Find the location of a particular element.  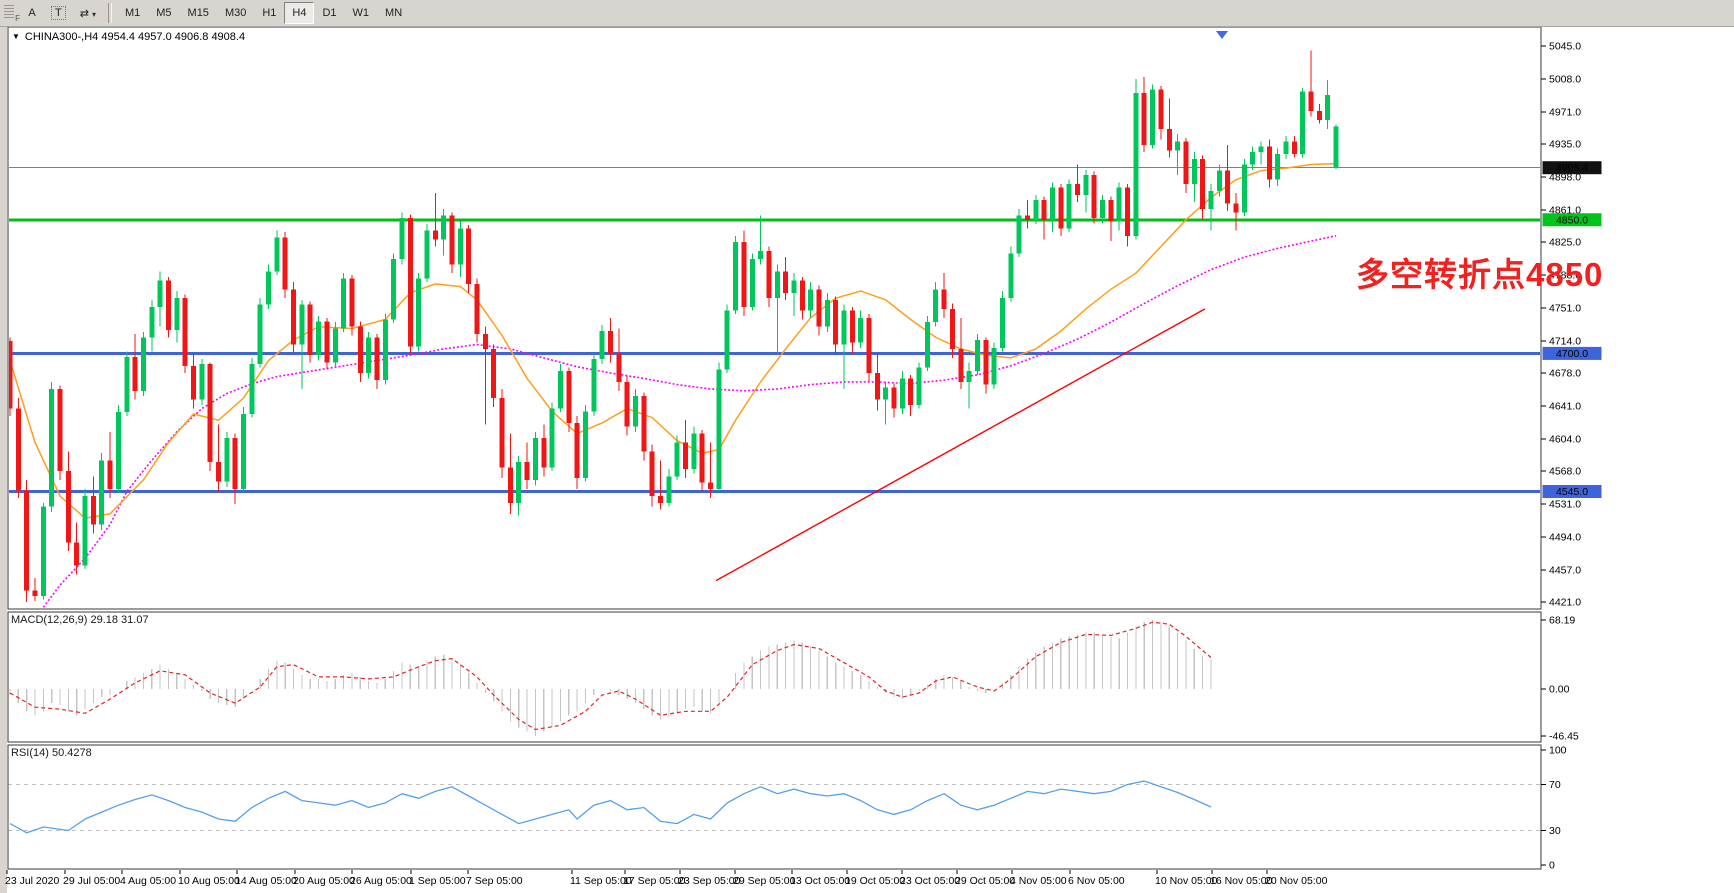

price-axis-label: 4678.0 is located at coordinates (1565, 374).